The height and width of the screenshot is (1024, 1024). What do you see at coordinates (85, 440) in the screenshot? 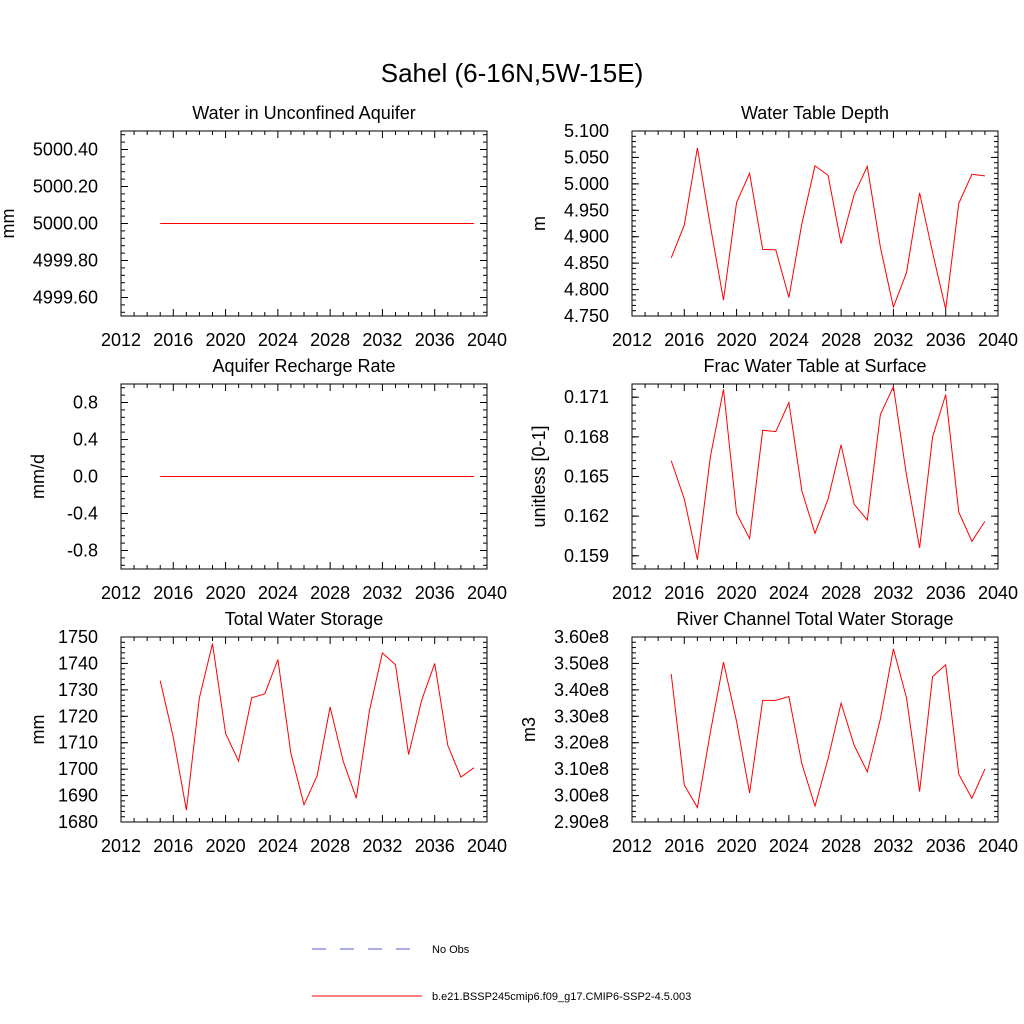
I see `y-tick-label: 0.4` at bounding box center [85, 440].